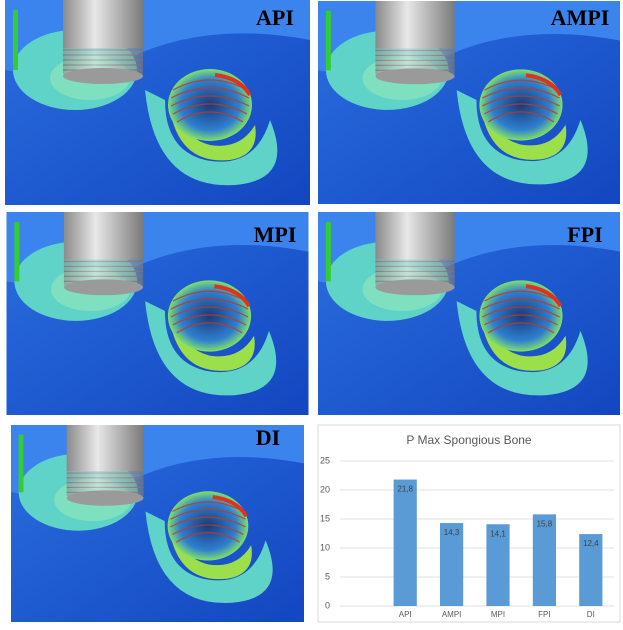 The width and height of the screenshot is (623, 630). I want to click on panel-label: DI, so click(268, 437).